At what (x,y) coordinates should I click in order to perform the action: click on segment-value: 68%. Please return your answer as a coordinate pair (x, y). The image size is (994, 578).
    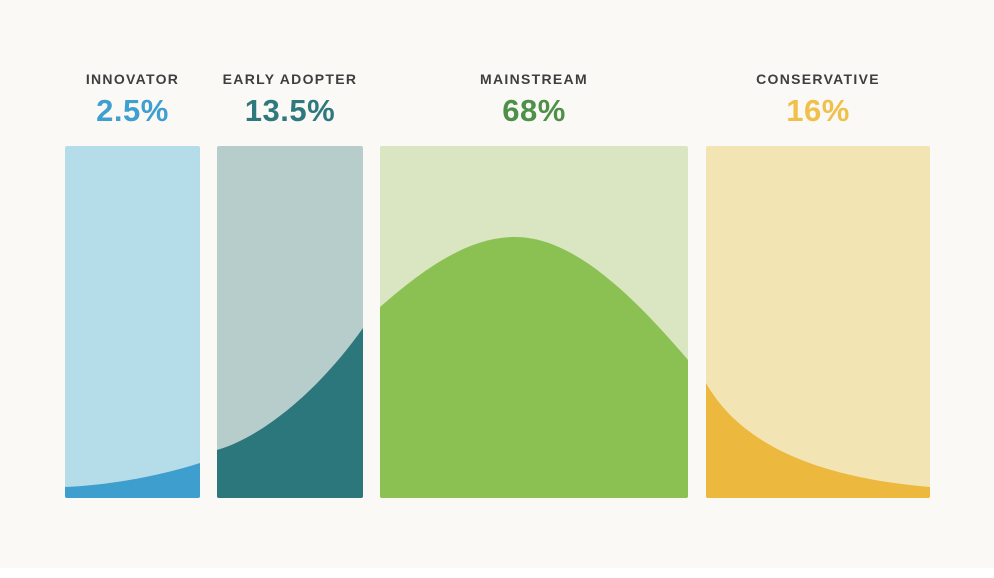
    Looking at the image, I should click on (534, 110).